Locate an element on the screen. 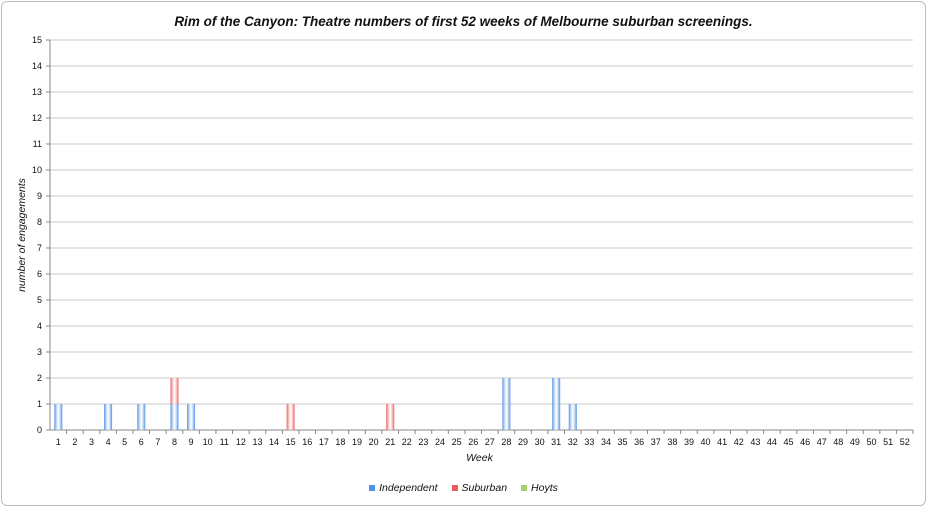  x-tick-label: 49 is located at coordinates (855, 442).